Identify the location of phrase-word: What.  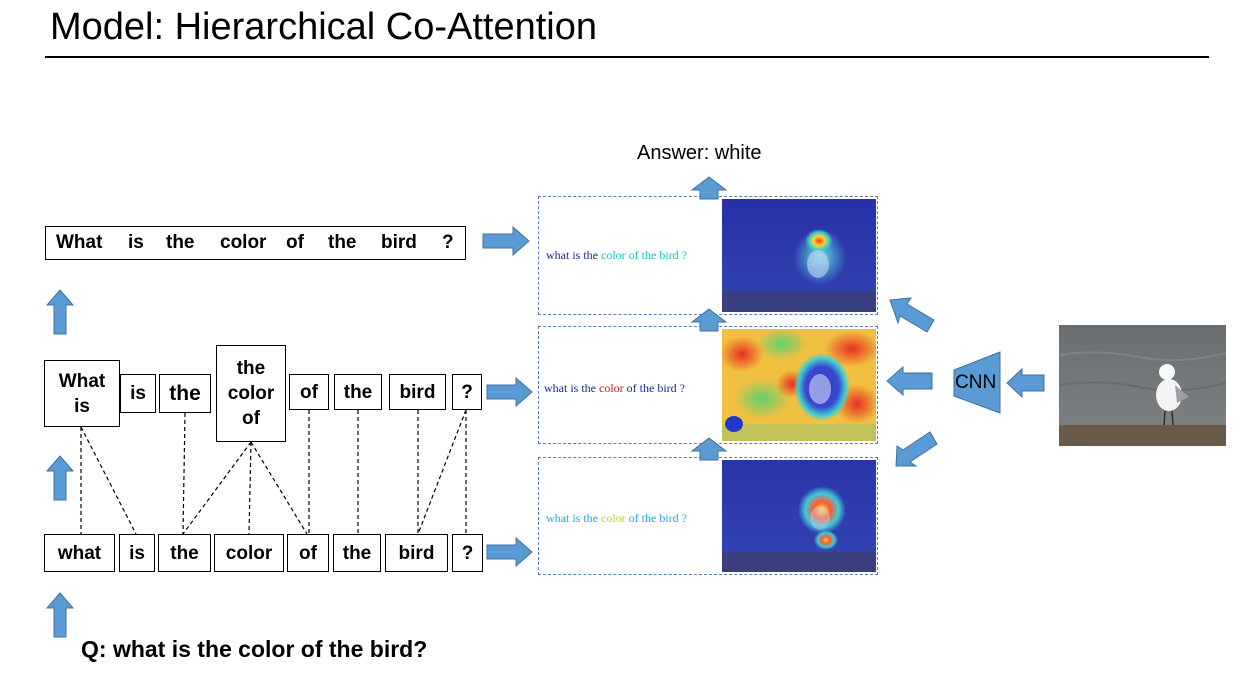
(79, 242).